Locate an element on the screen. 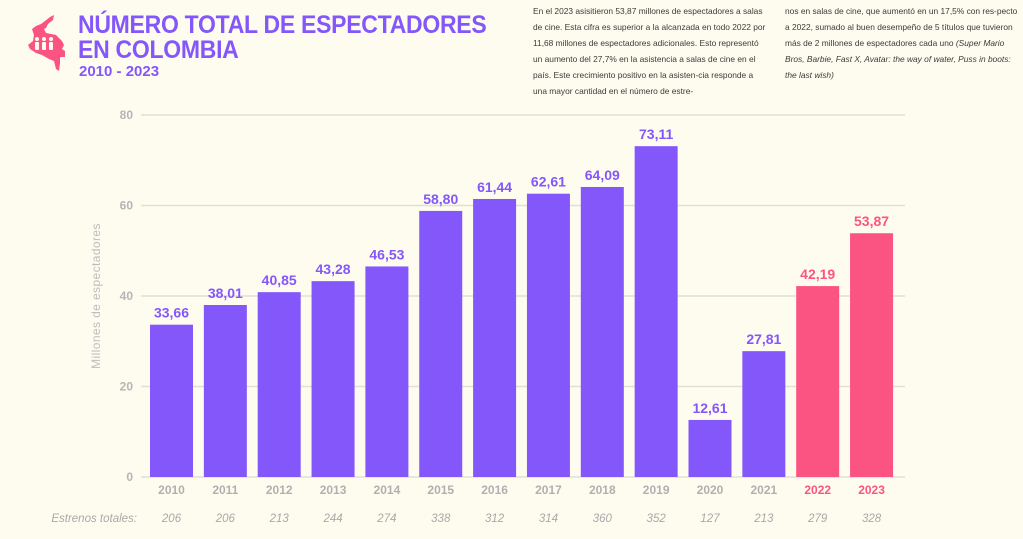 Image resolution: width=1023 pixels, height=539 pixels. value-label: 53,87 is located at coordinates (871, 221).